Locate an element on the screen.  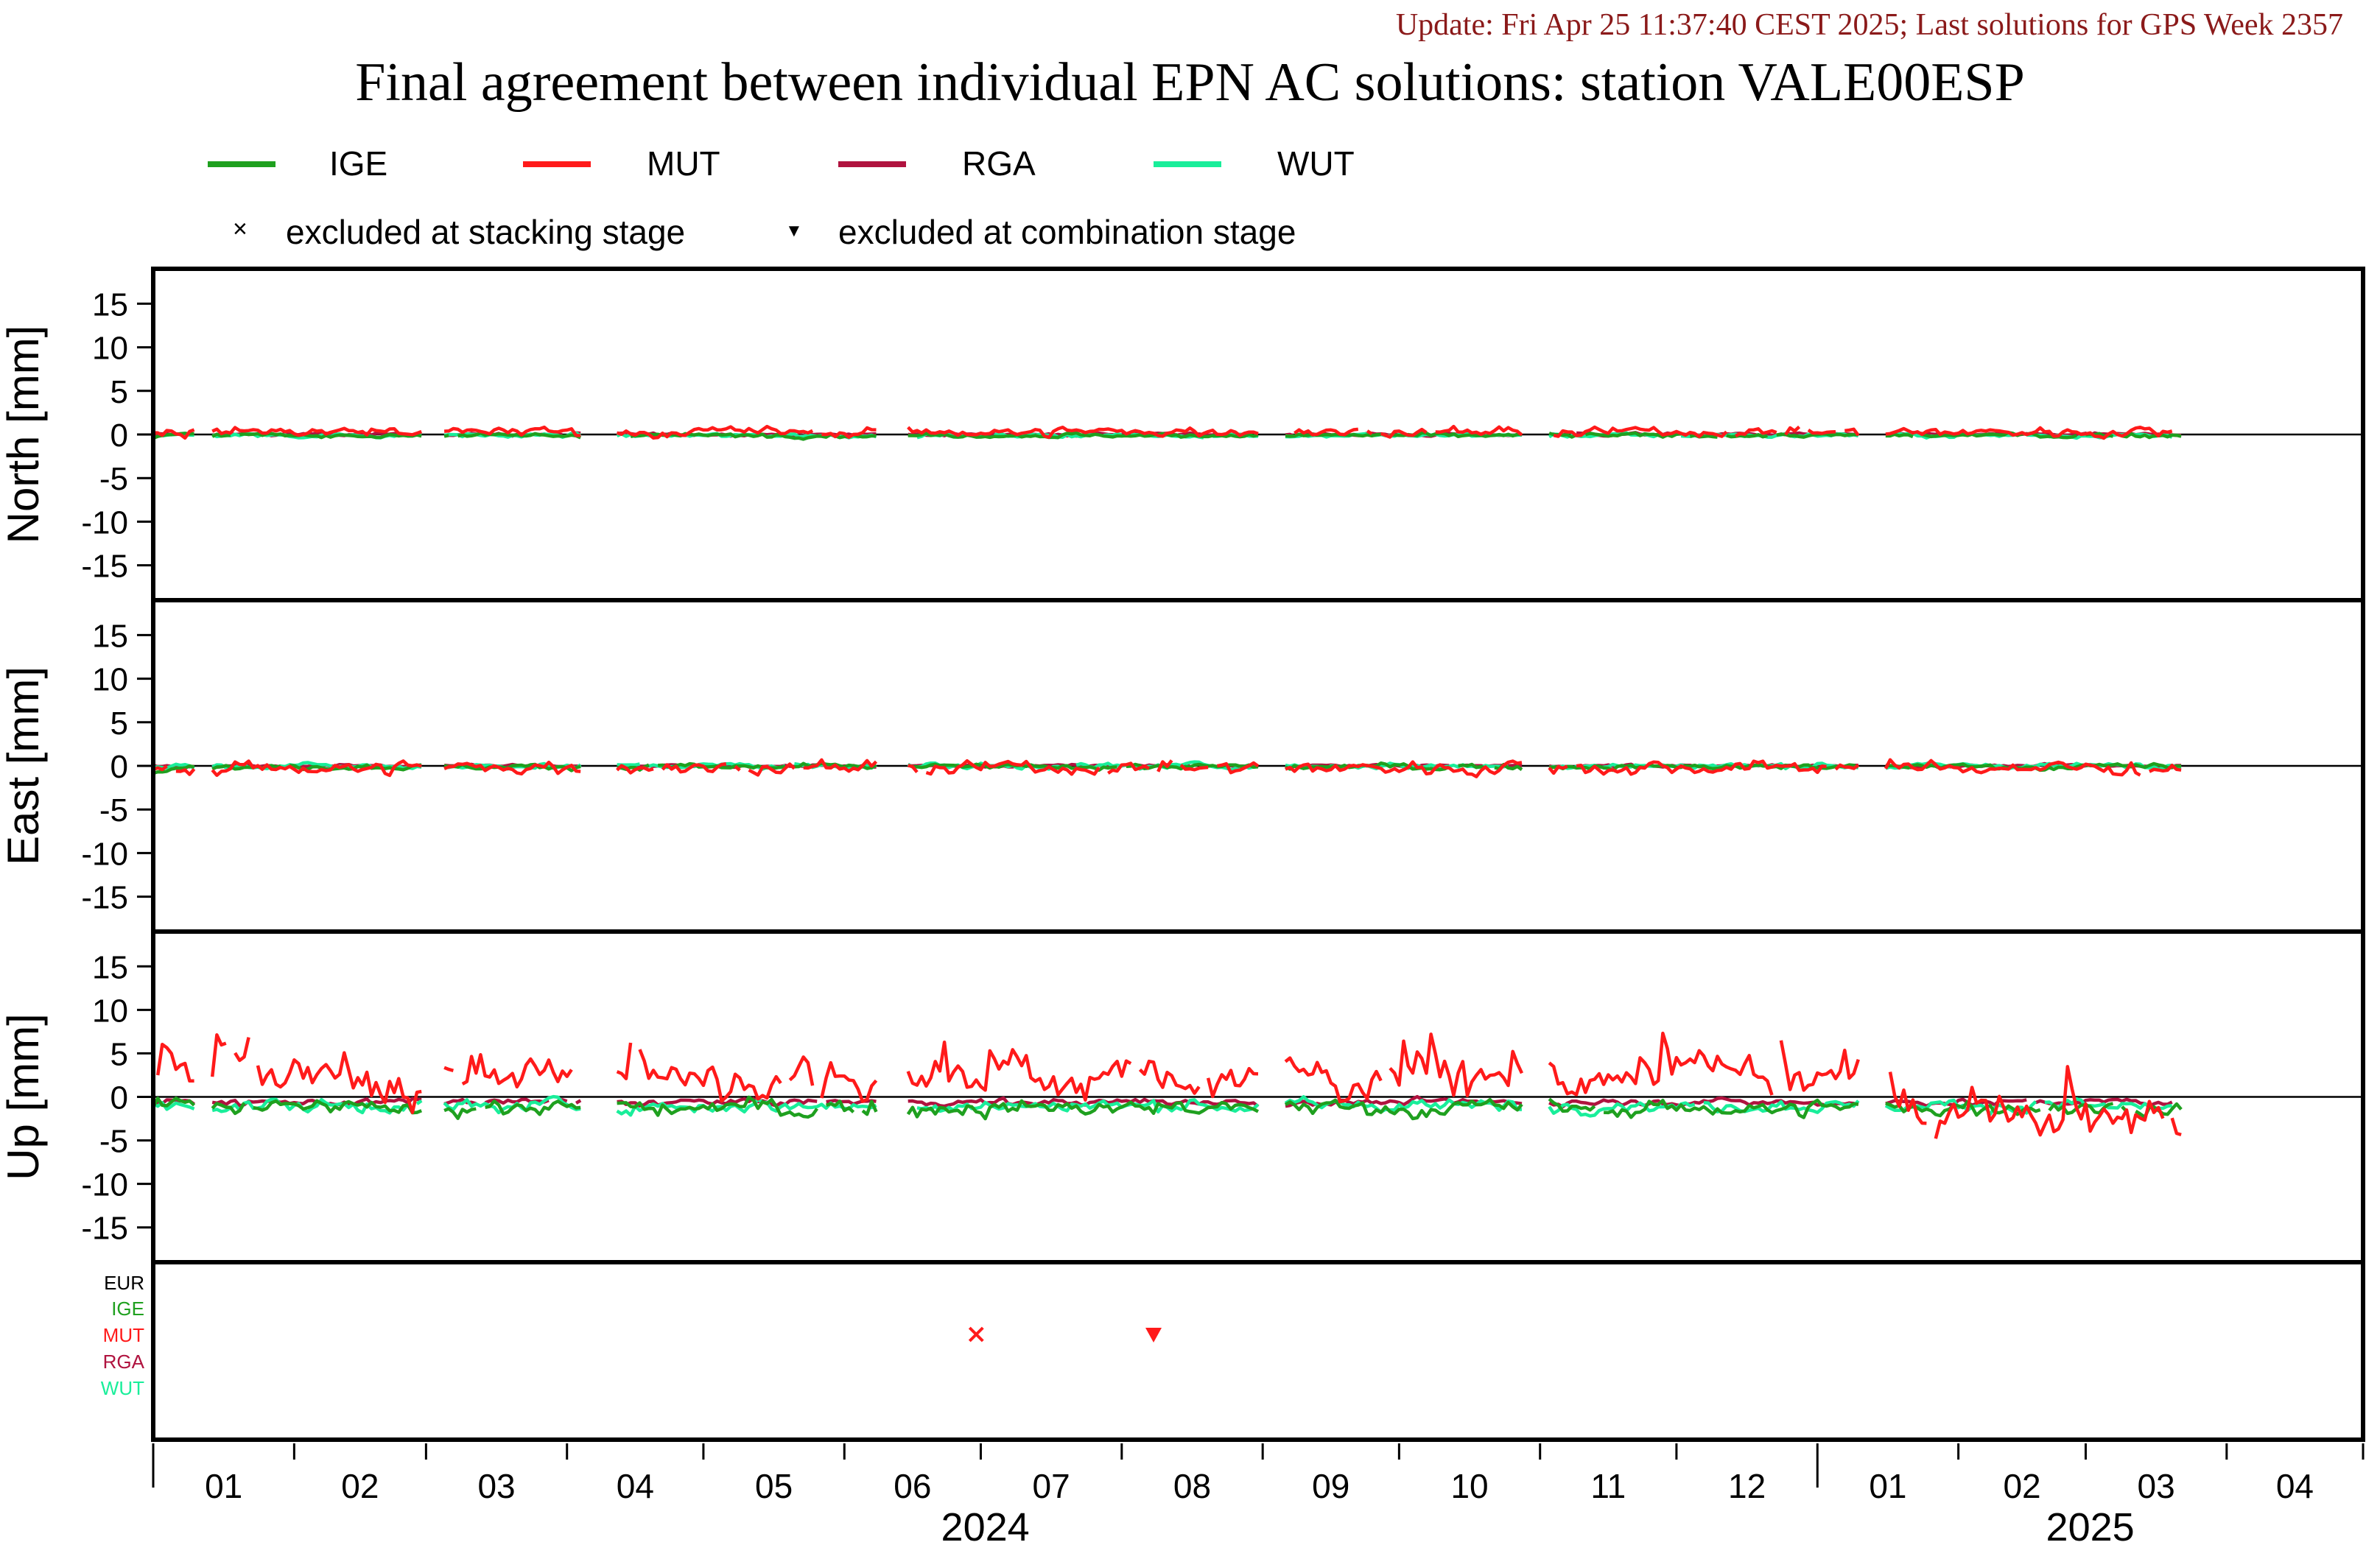
legend-swatch-mut is located at coordinates (557, 164).